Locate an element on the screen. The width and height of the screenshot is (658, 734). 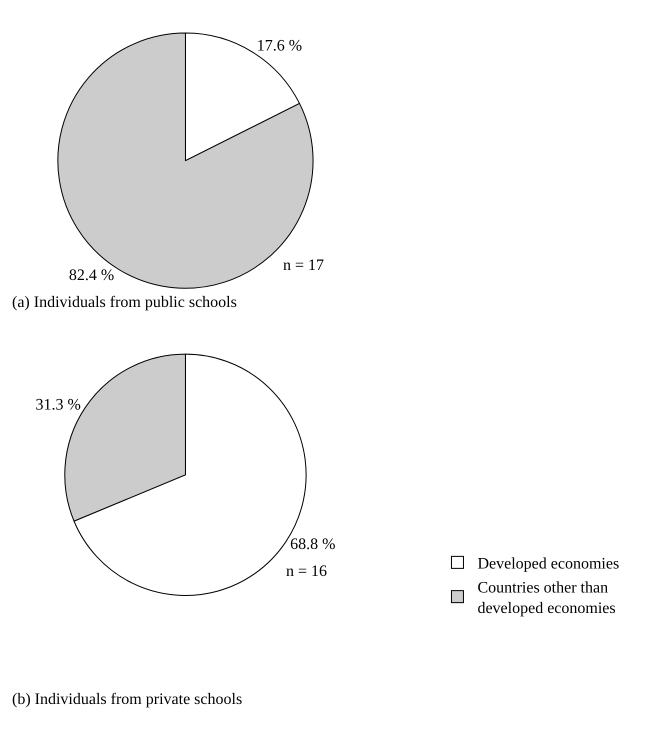
legend-label: Developed economies is located at coordinates (548, 564).